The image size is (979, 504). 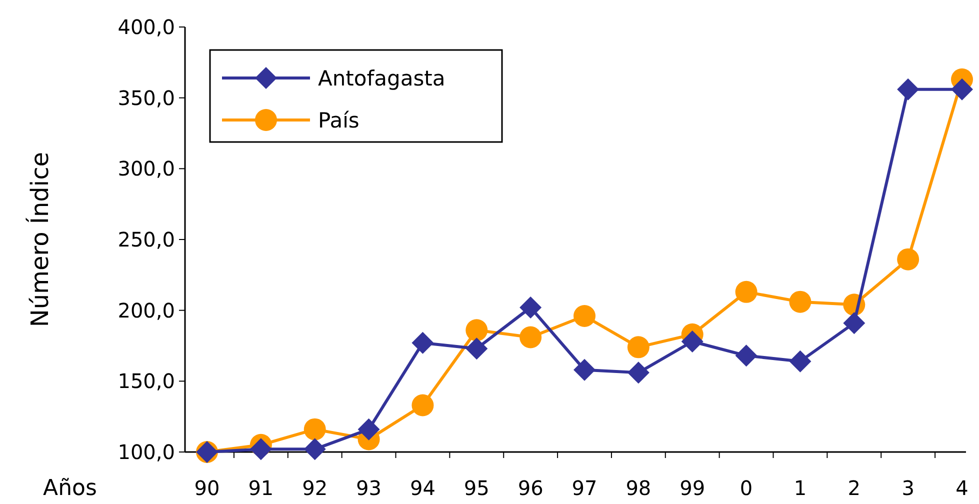 What do you see at coordinates (146, 381) in the screenshot?
I see `y-tick-label: 150,0` at bounding box center [146, 381].